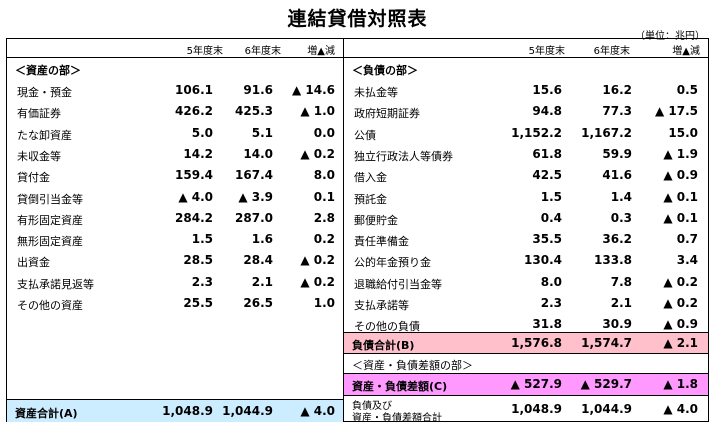 The height and width of the screenshot is (424, 715). Describe the element at coordinates (680, 153) in the screenshot. I see `cell-diff: ▲ 1.9` at that location.